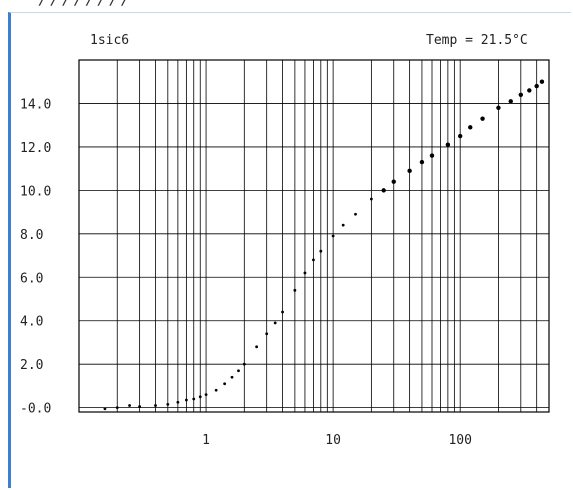 This screenshot has width=573, height=490. What do you see at coordinates (109, 40) in the screenshot?
I see `chart-title: 1sic6` at bounding box center [109, 40].